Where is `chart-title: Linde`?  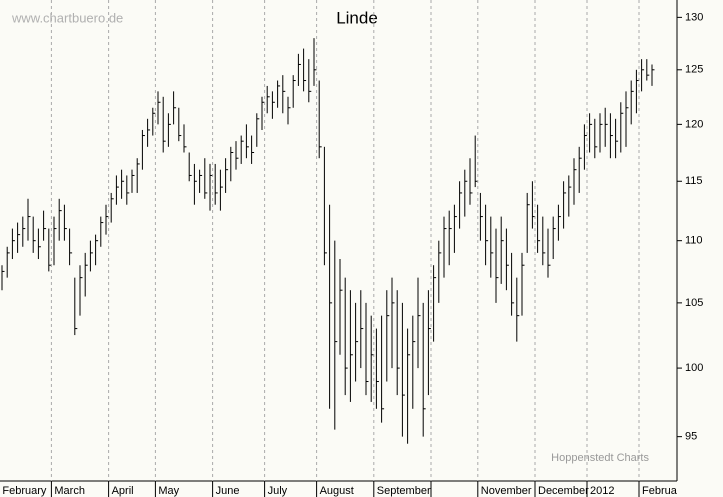 chart-title: Linde is located at coordinates (357, 17).